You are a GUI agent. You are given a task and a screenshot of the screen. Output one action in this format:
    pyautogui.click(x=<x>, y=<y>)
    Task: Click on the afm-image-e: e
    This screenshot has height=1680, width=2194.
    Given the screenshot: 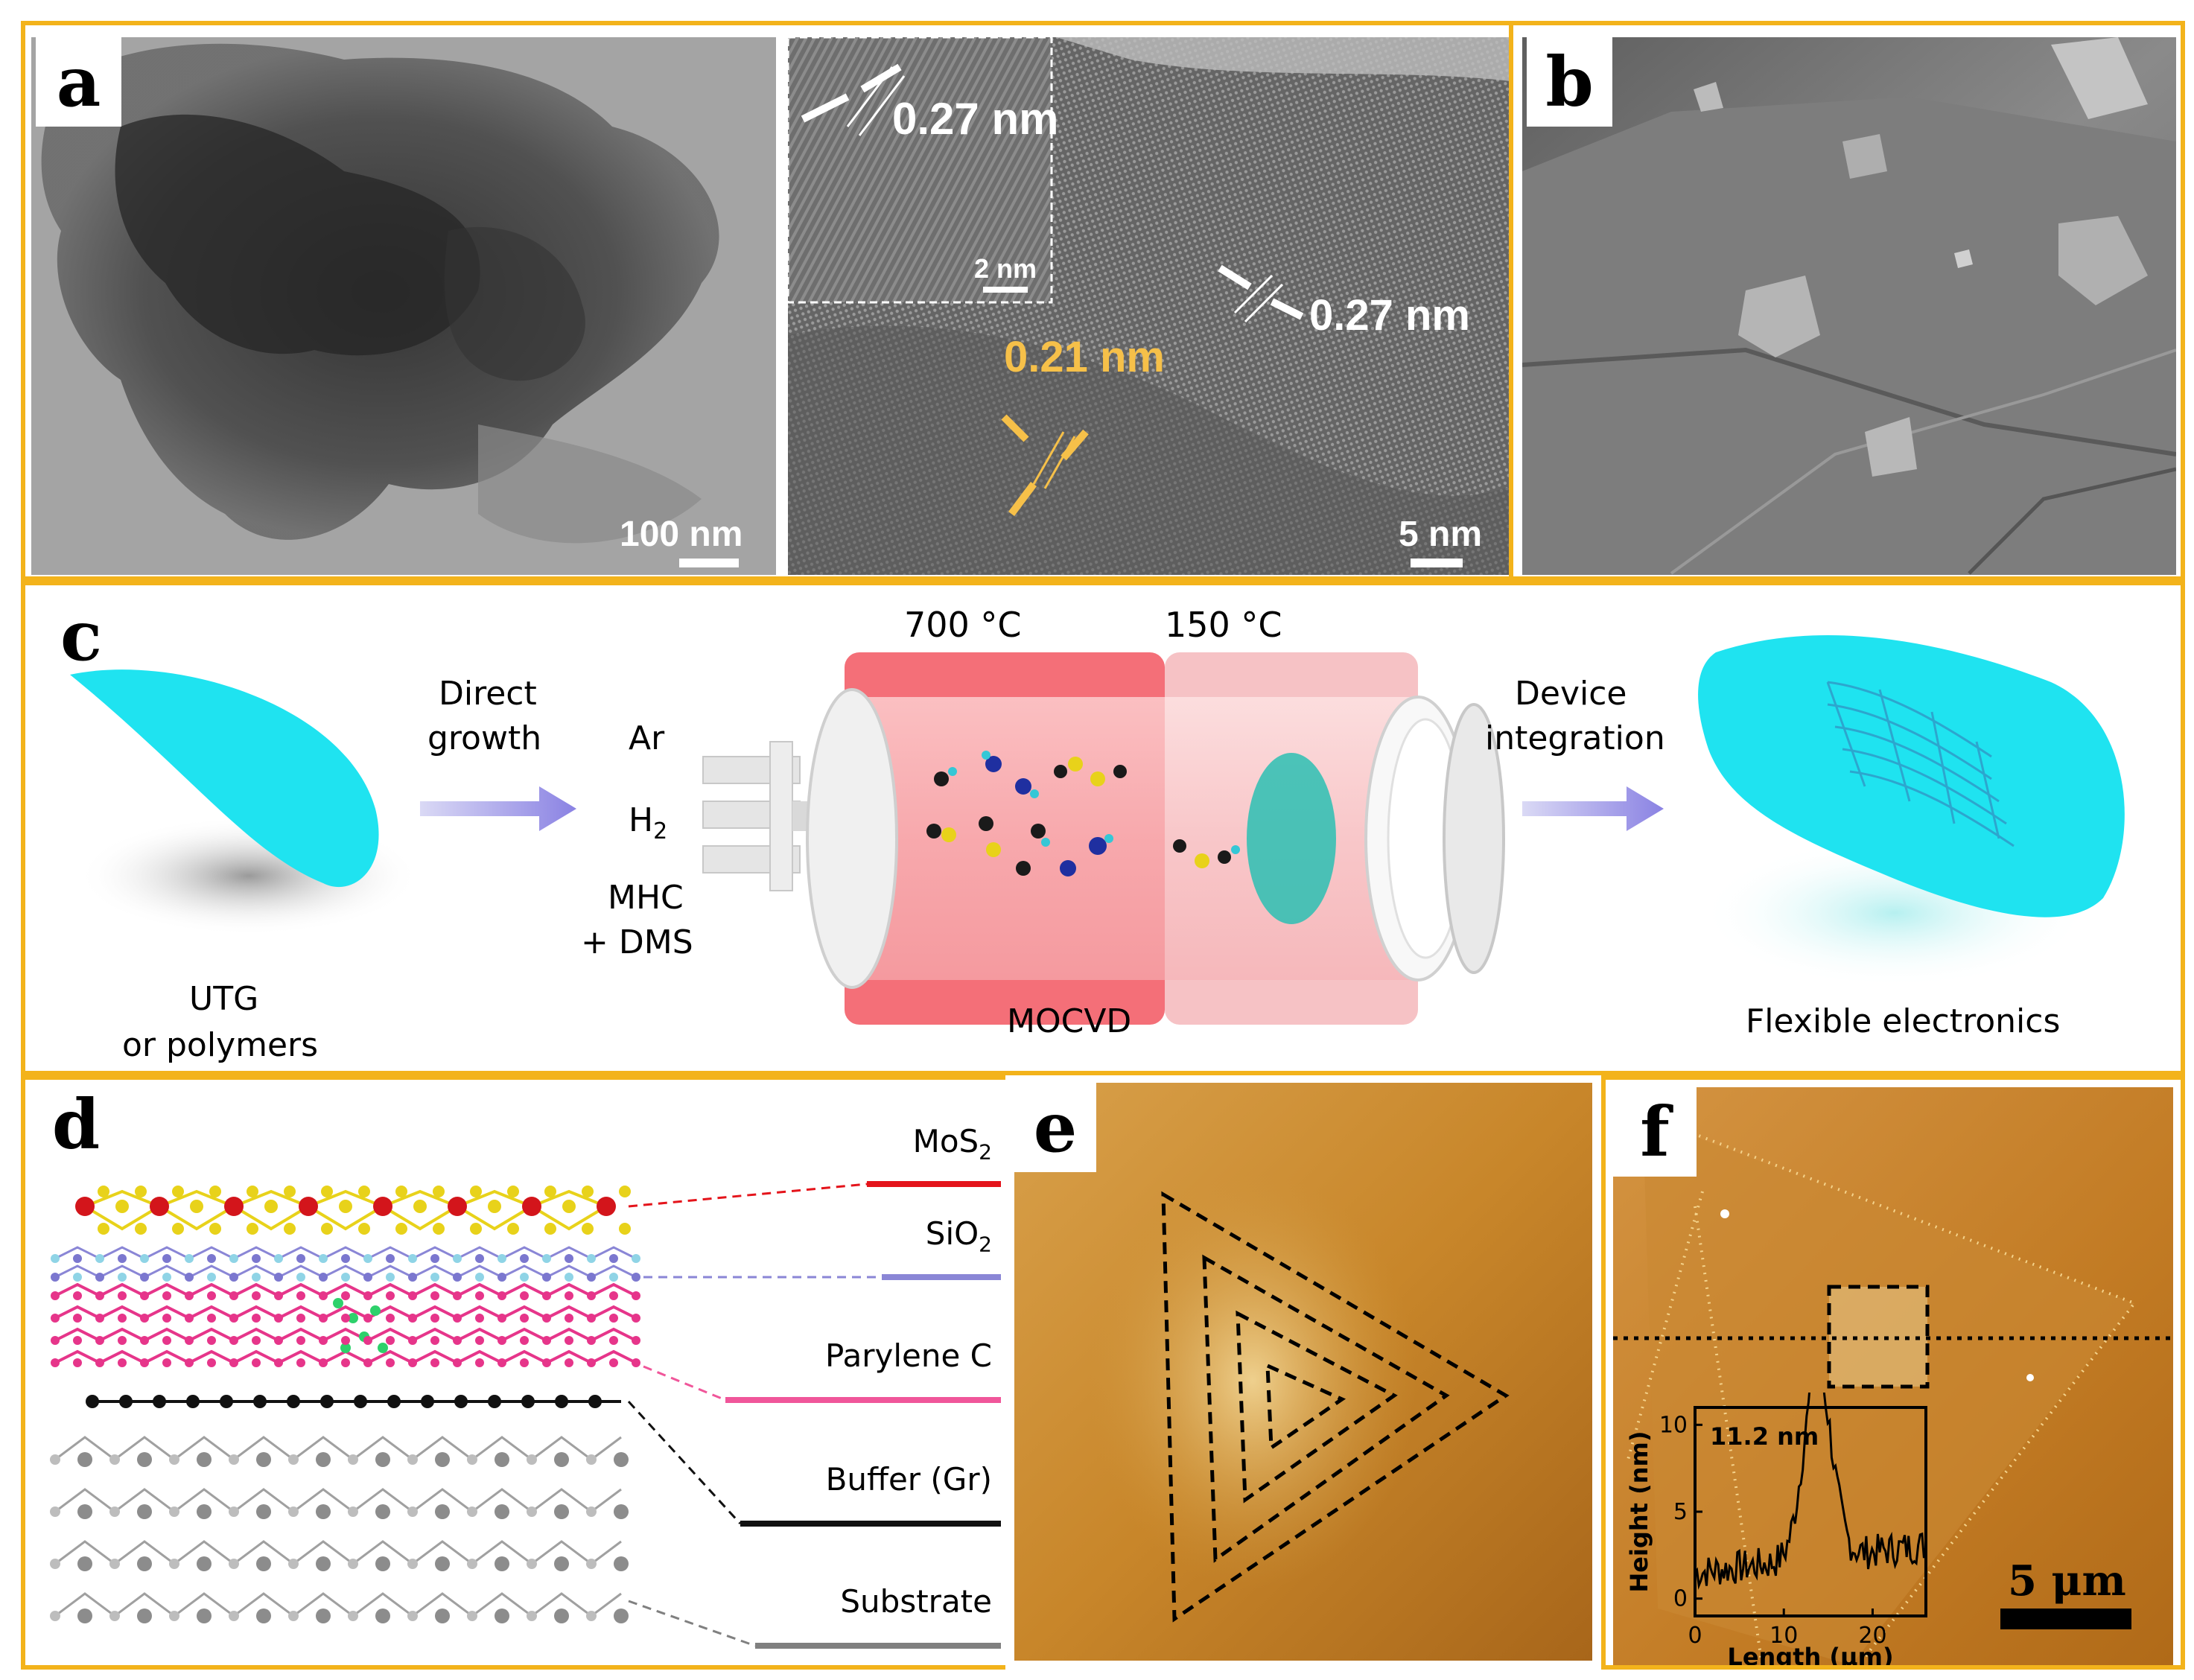 What is the action you would take?
    pyautogui.click(x=1303, y=1372)
    